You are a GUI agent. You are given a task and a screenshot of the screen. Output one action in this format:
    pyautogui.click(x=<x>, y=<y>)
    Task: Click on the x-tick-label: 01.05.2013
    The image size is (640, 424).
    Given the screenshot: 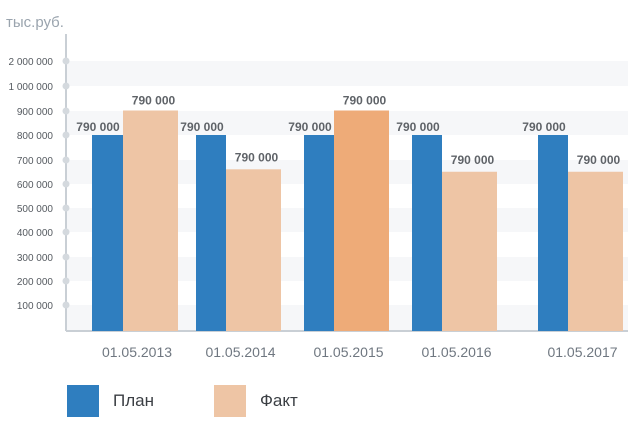 What is the action you would take?
    pyautogui.click(x=137, y=352)
    